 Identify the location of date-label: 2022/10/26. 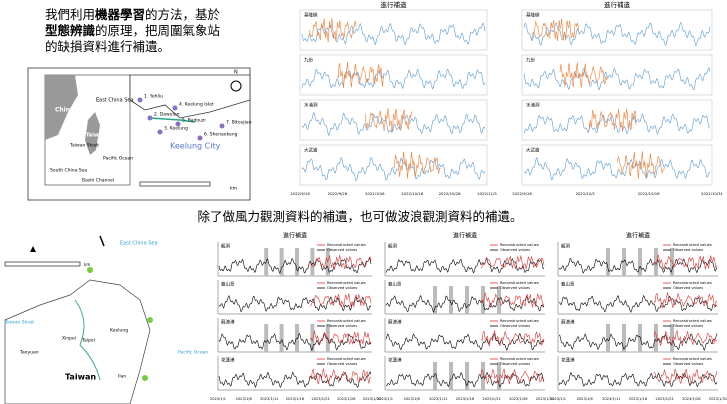
(450, 193).